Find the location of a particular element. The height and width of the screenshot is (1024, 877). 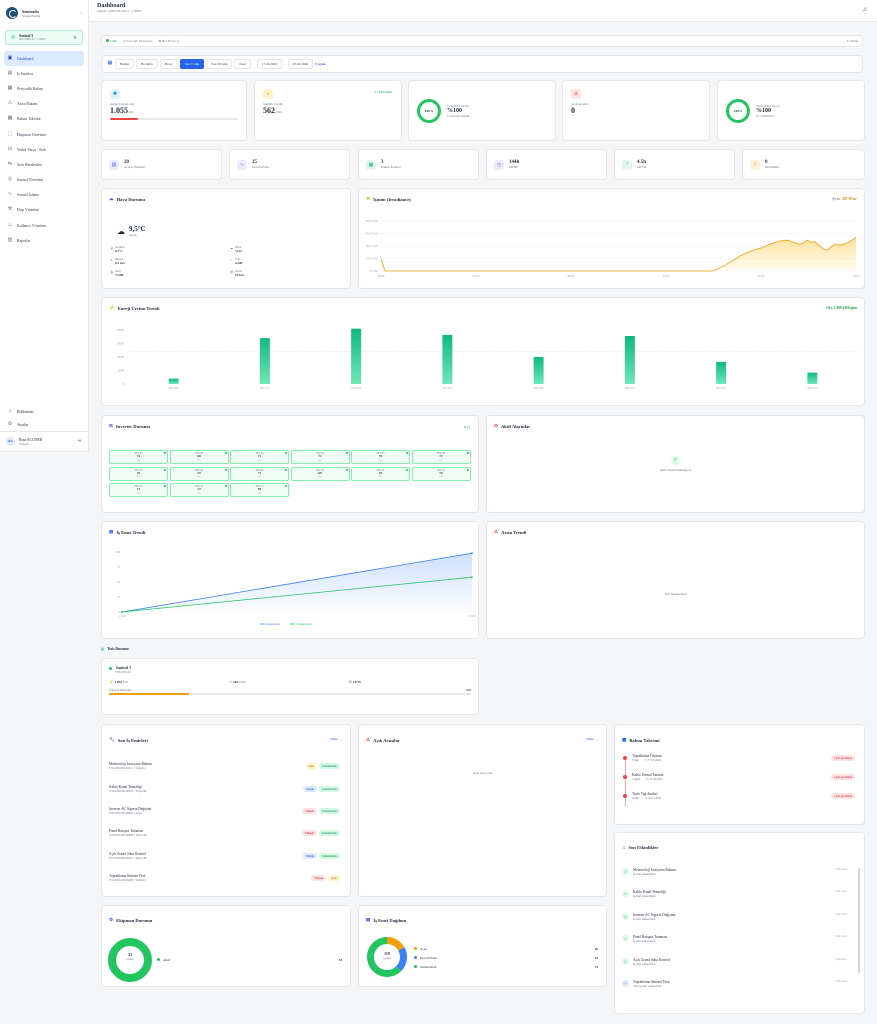

bell-icon: ♫ is located at coordinates (865, 10).